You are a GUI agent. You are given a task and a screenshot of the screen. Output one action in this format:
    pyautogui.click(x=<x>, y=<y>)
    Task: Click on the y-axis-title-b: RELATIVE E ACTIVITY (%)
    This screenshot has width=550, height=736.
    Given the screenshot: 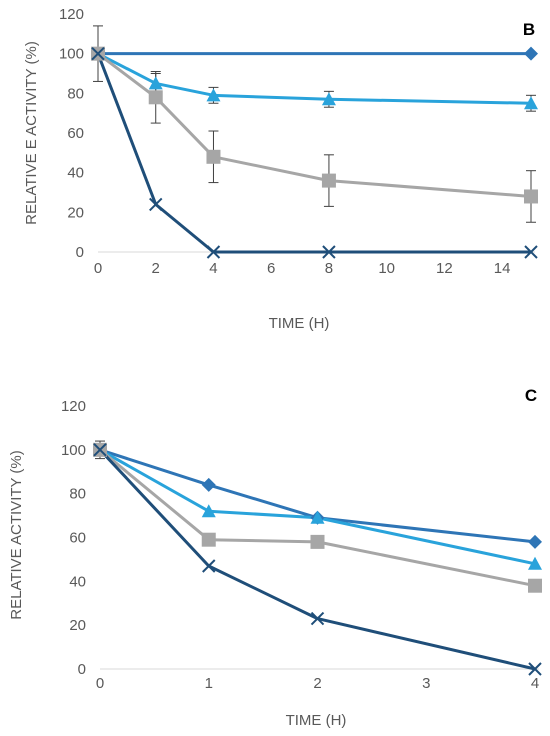 What is the action you would take?
    pyautogui.click(x=31, y=133)
    